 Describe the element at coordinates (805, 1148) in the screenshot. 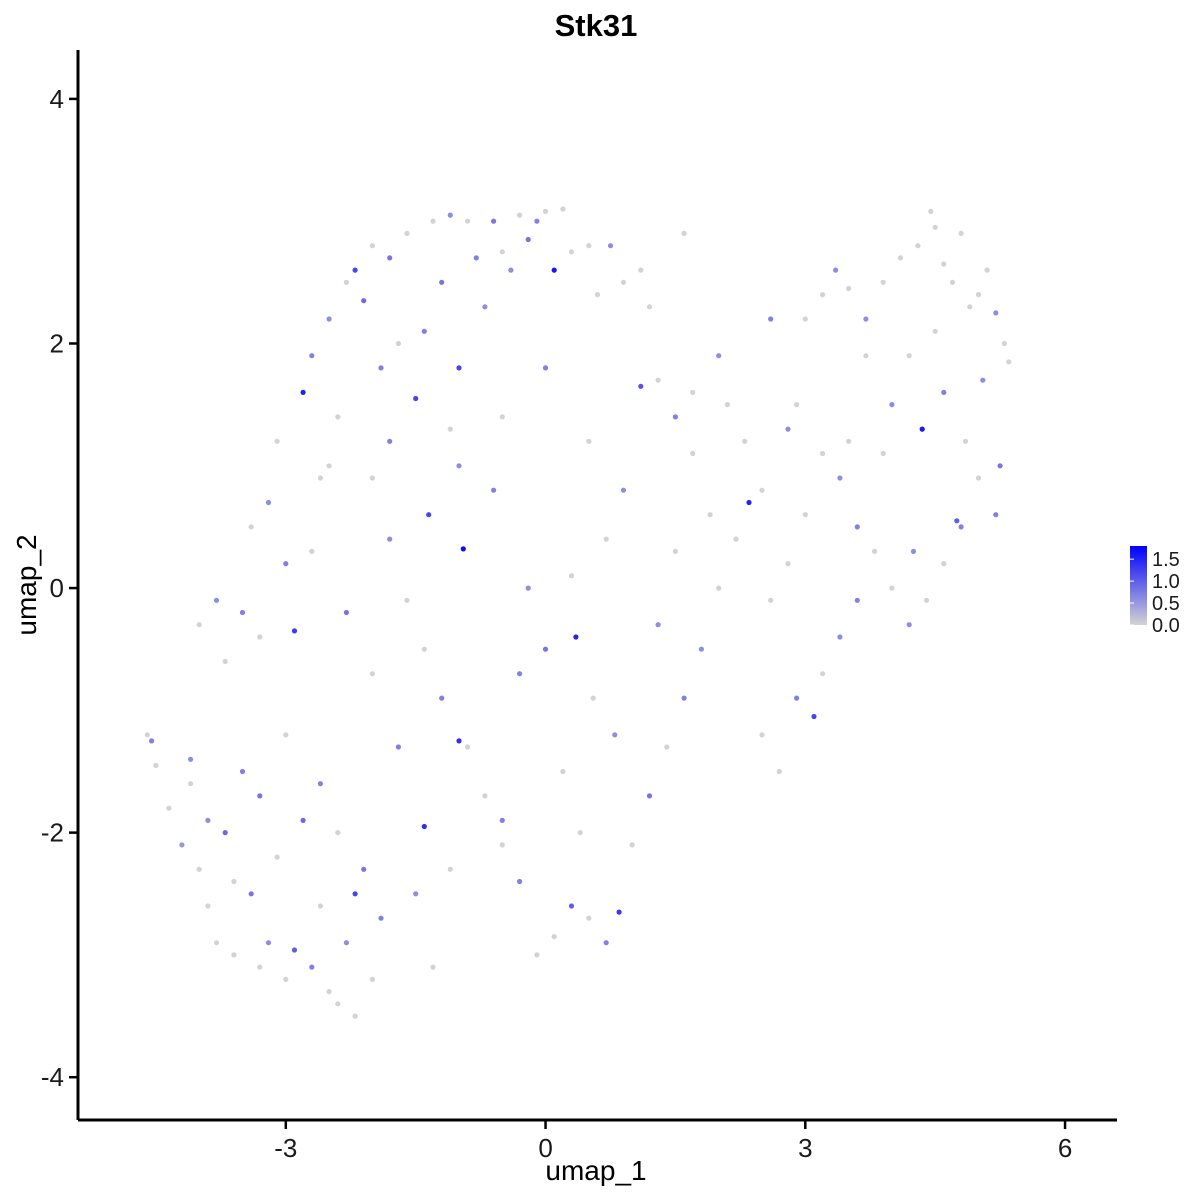

I see `x-tick-label: 3` at that location.